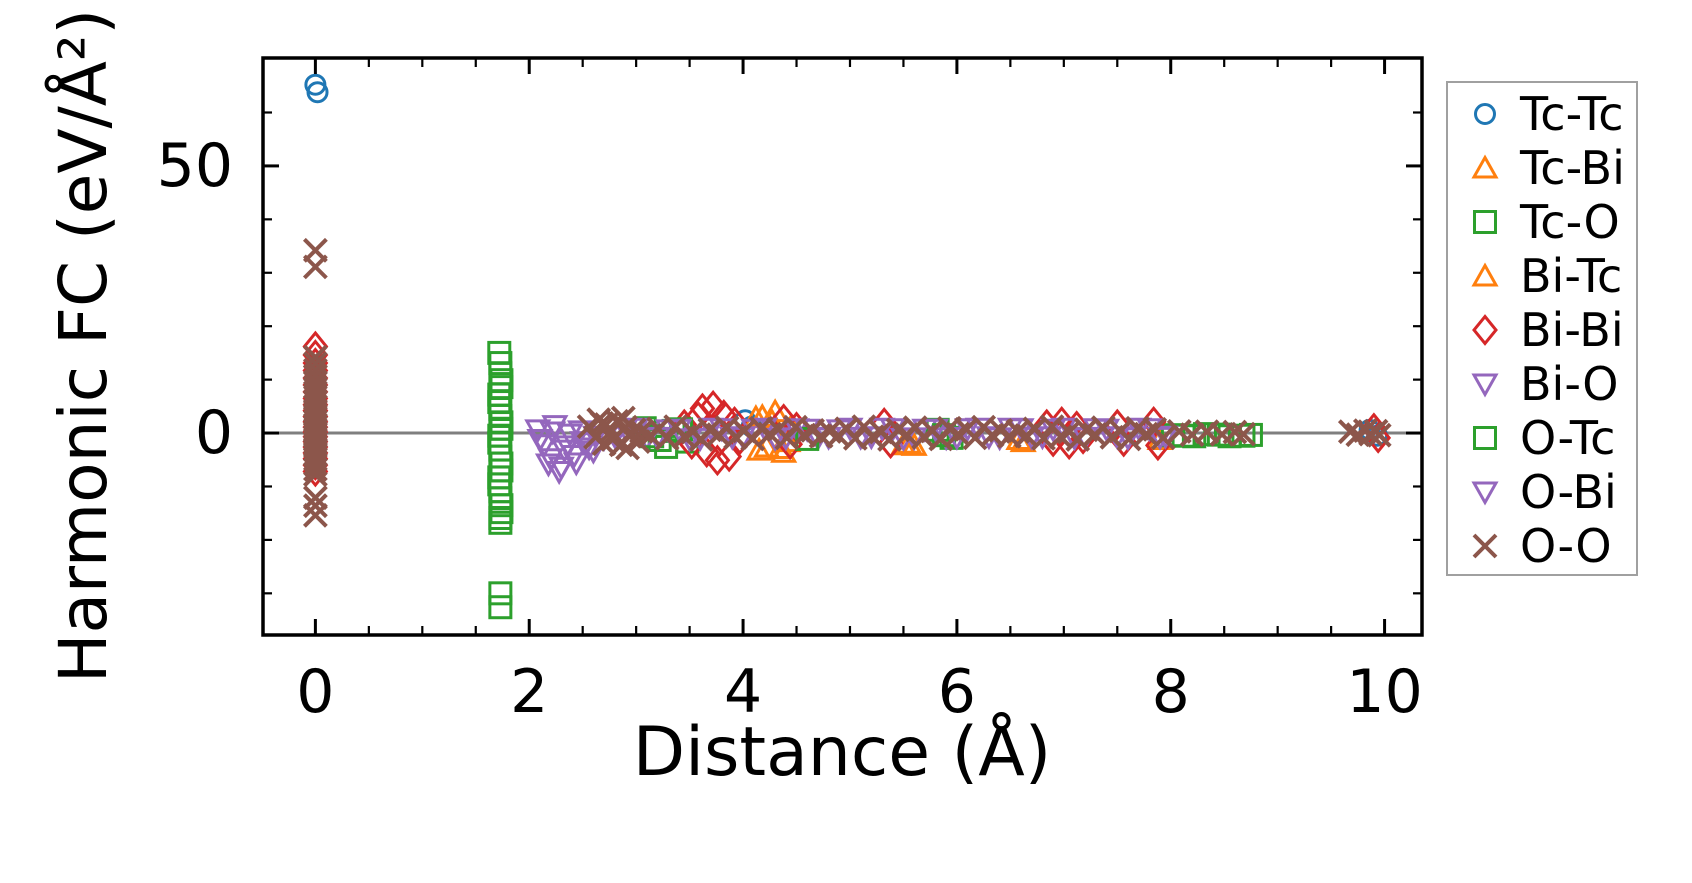 The width and height of the screenshot is (1692, 883). I want to click on legend-item-bi-o: Bi-O, so click(1549, 384).